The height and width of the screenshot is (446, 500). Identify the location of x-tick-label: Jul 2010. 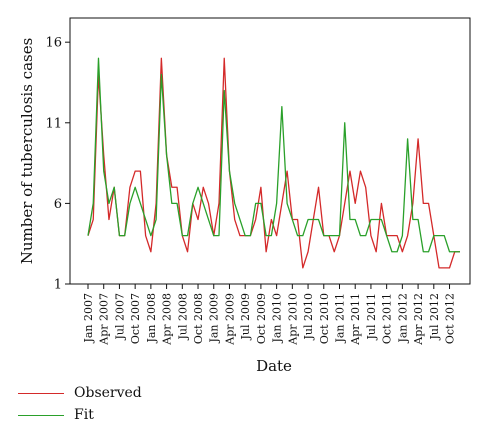
(308, 317).